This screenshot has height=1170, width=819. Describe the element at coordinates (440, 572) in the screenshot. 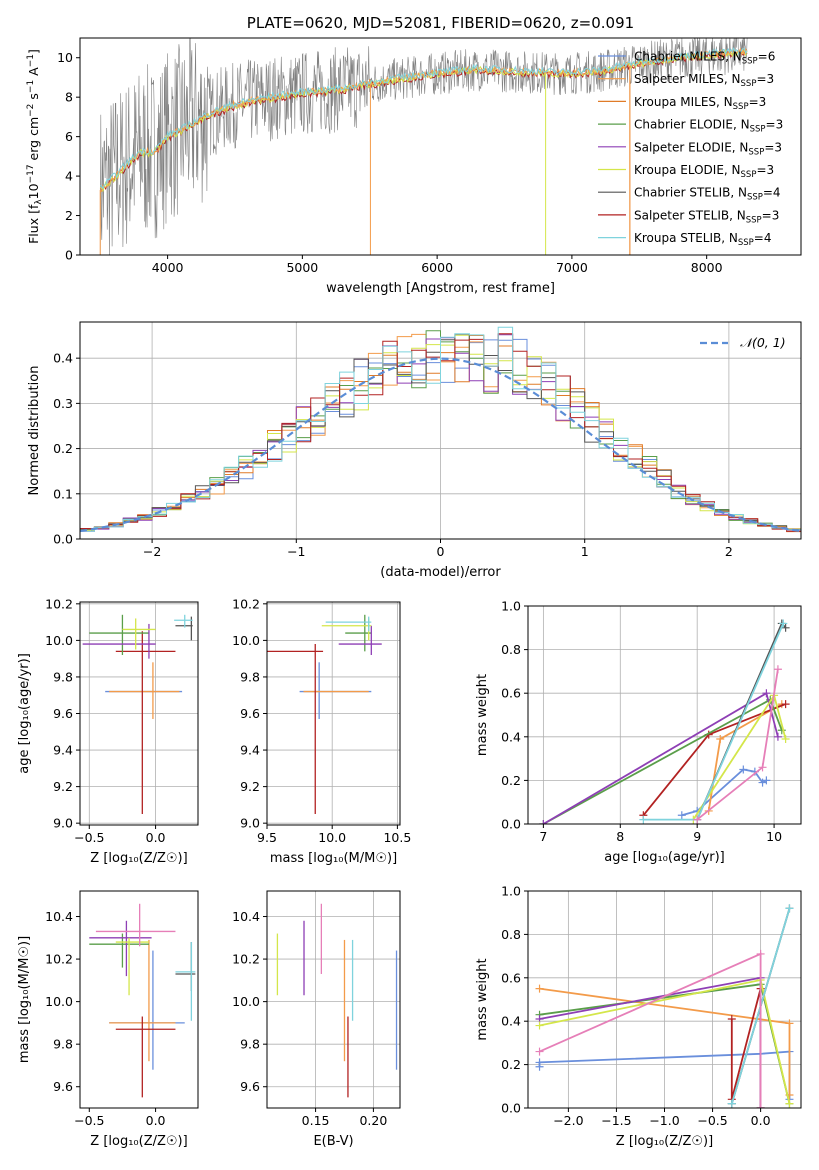

I see `x-axis-label: (data-model)/error` at that location.